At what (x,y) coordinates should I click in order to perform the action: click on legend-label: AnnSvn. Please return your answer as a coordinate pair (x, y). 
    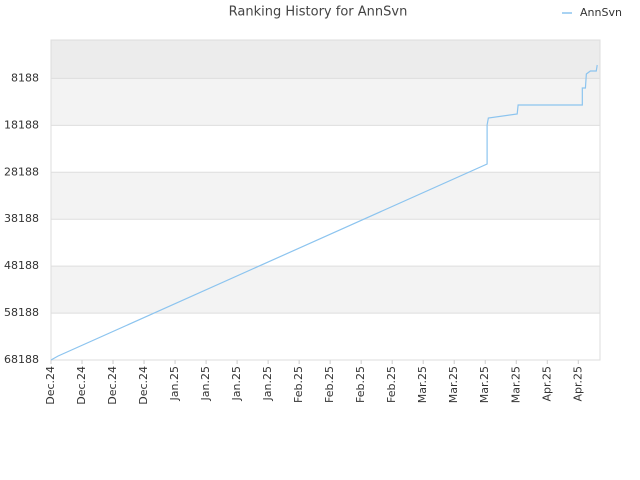
    Looking at the image, I should click on (601, 12).